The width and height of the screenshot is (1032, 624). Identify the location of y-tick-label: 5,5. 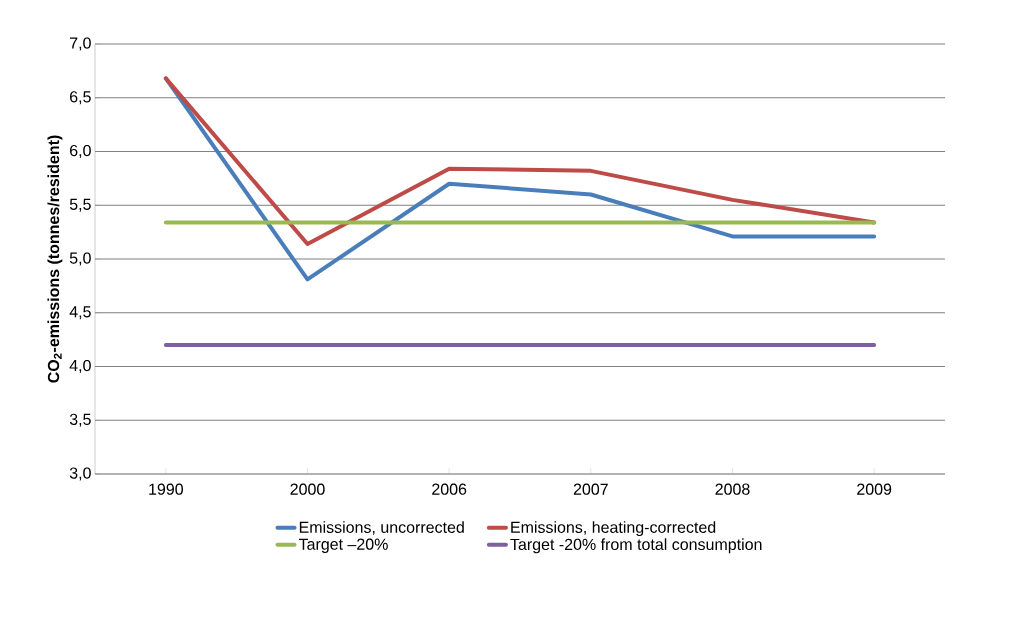
(80, 205).